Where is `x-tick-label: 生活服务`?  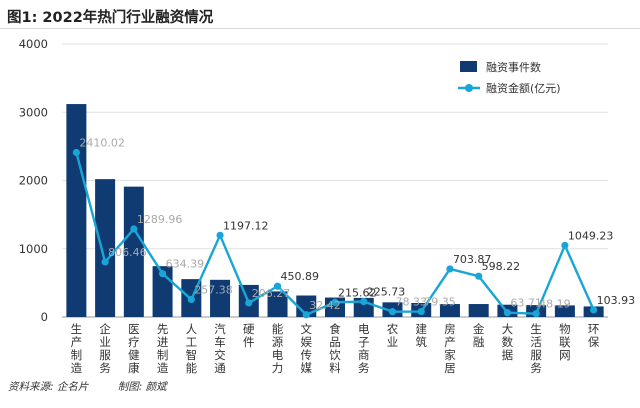 x-tick-label: 生活服务 is located at coordinates (536, 348).